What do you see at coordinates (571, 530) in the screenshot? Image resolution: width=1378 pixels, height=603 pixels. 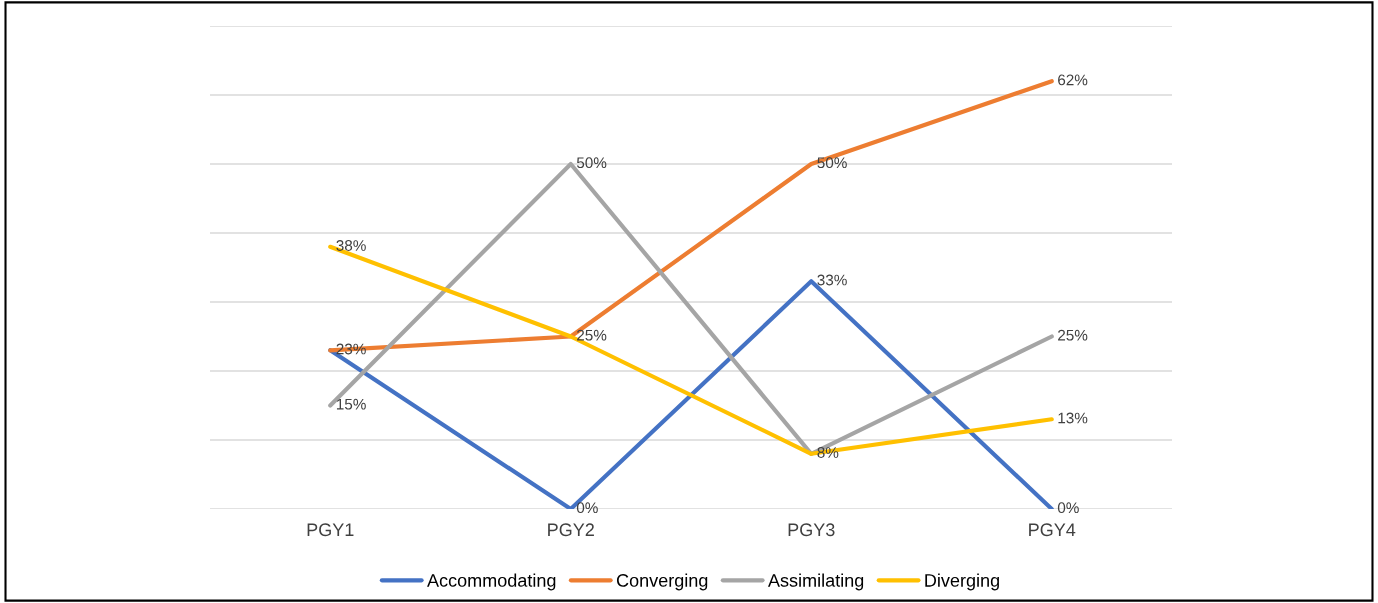 I see `x-tick-label: PGY2` at bounding box center [571, 530].